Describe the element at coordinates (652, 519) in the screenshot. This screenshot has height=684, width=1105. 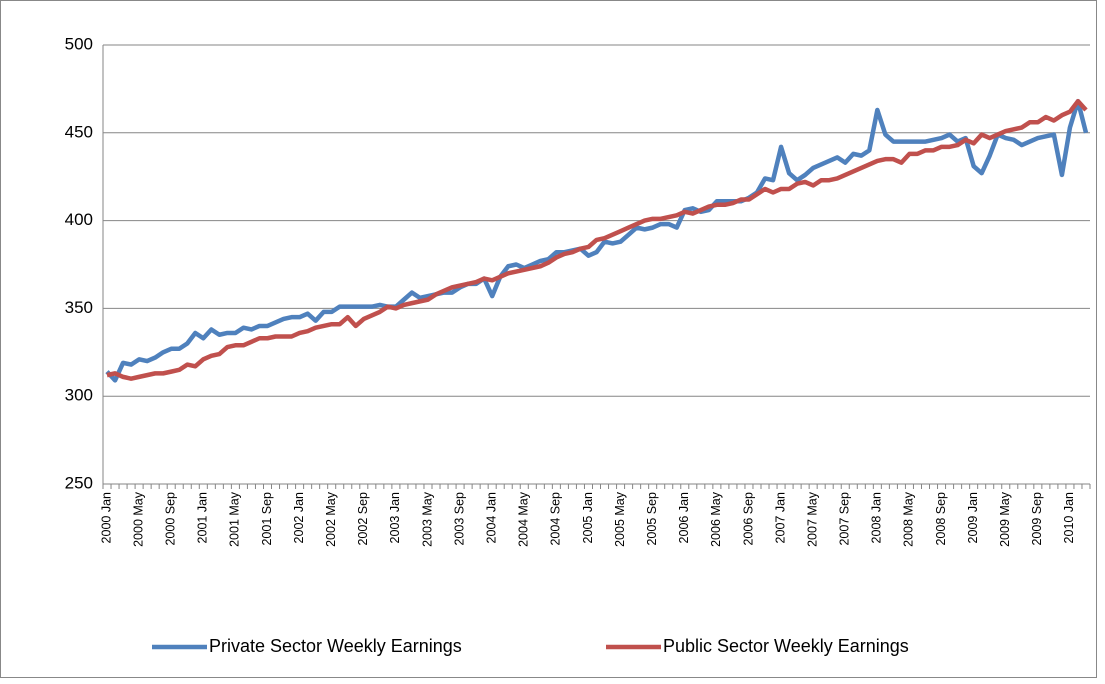
I see `x-tick-label: 2005 Sep` at that location.